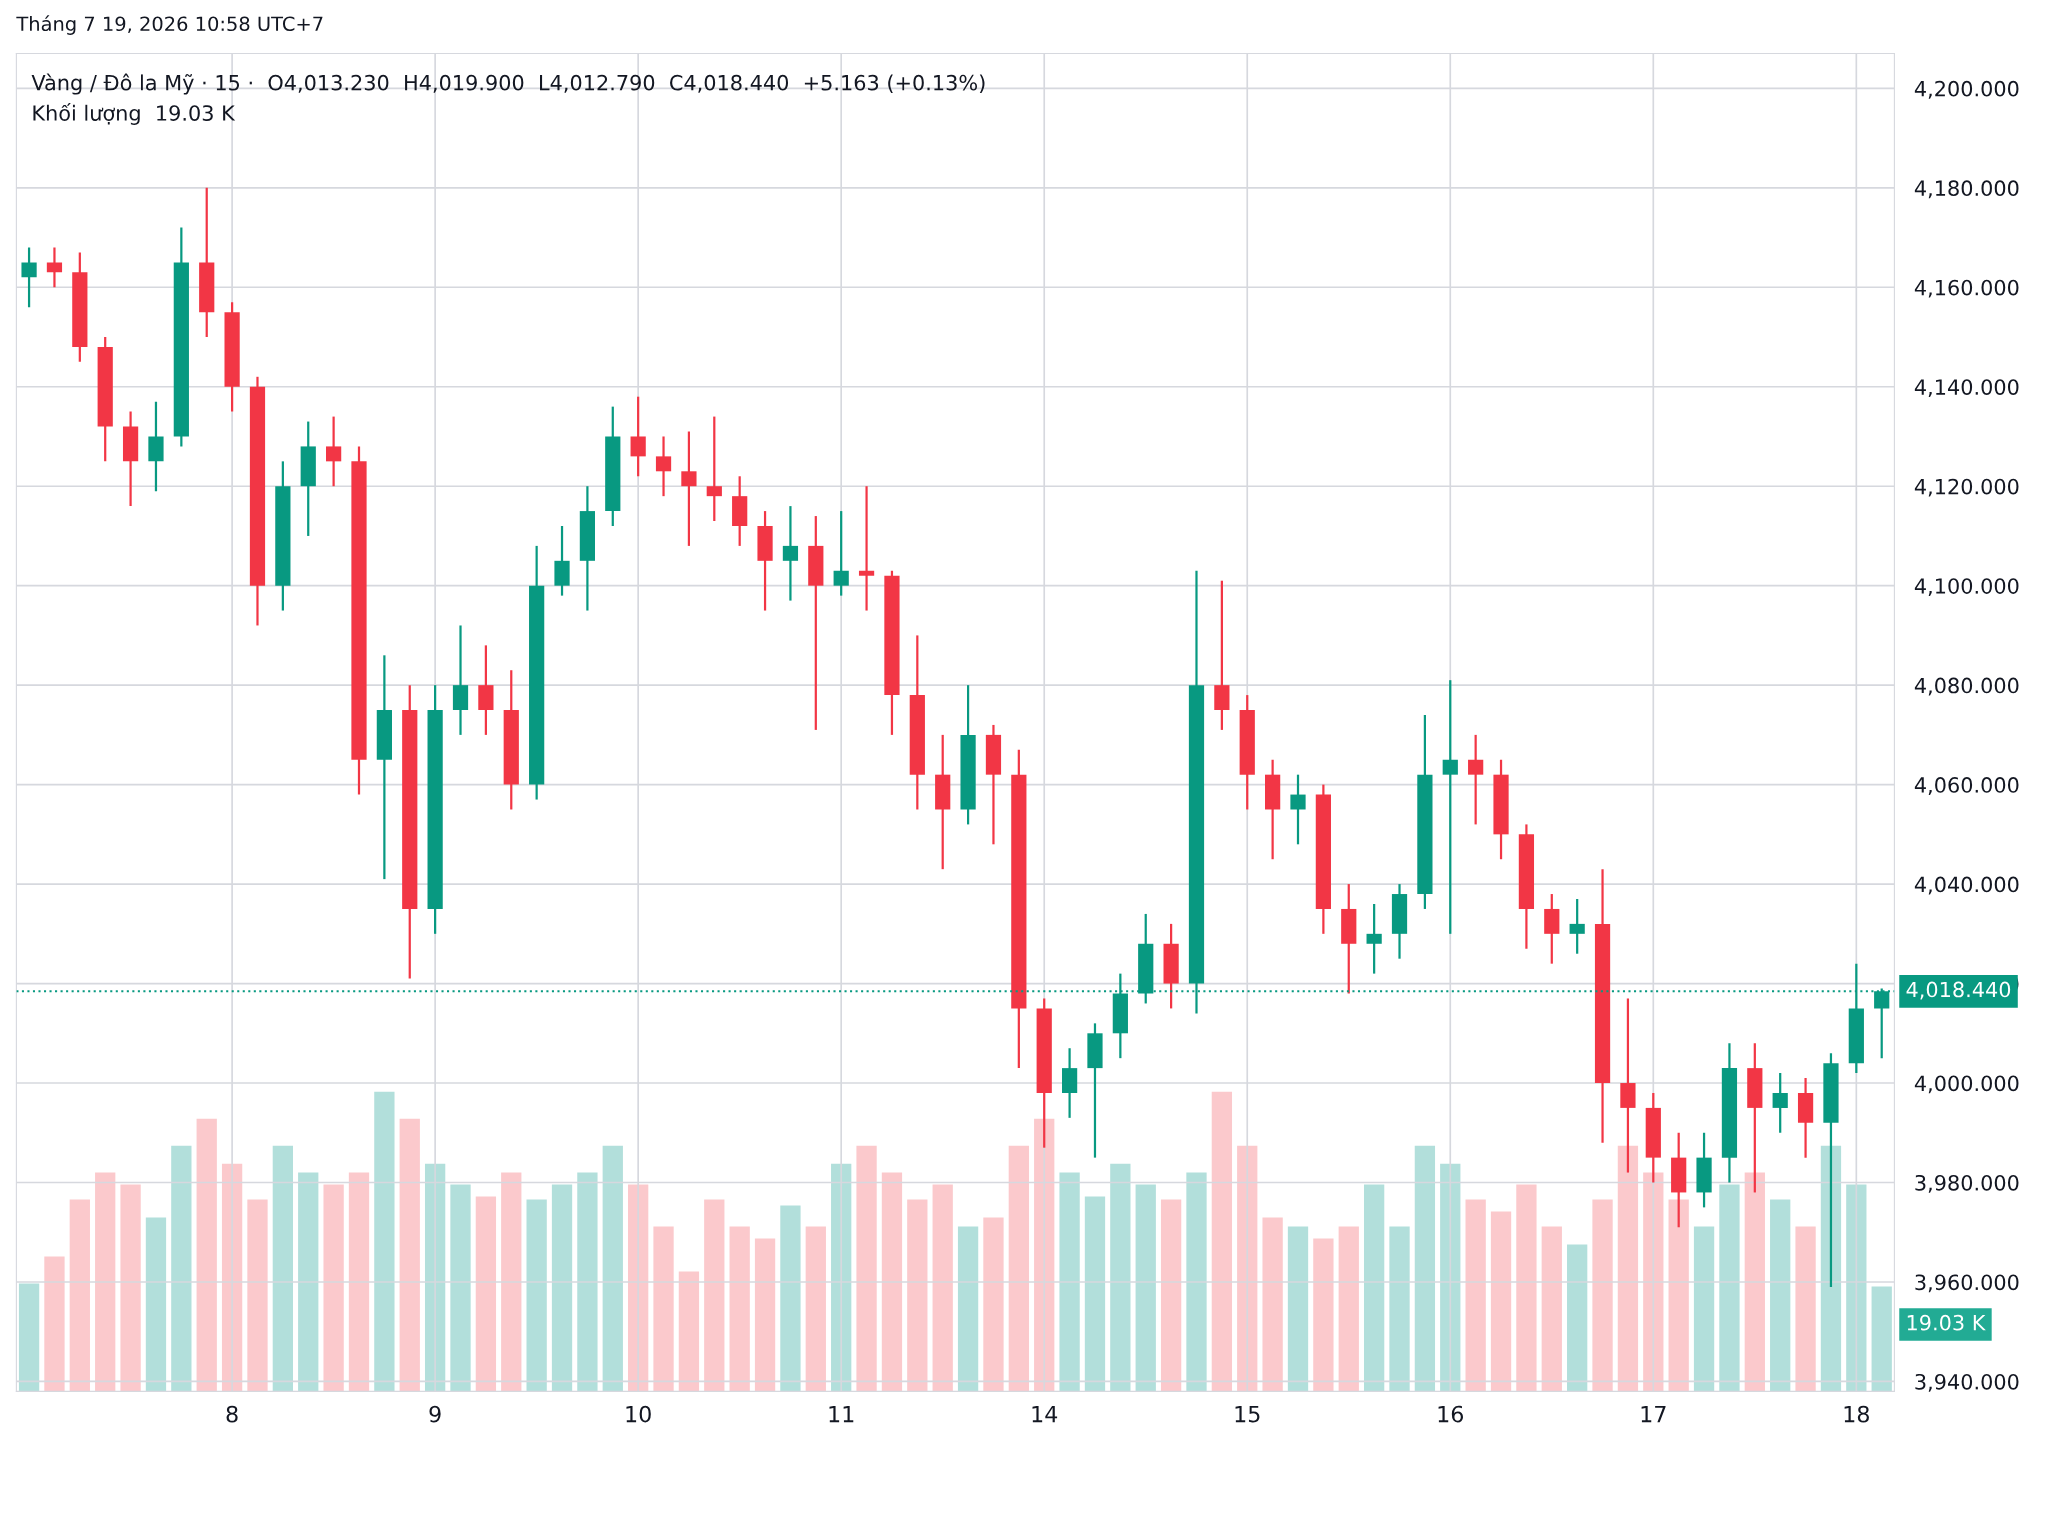 The image size is (2048, 1529). I want to click on y-tick-label: 4,200.000, so click(1966, 89).